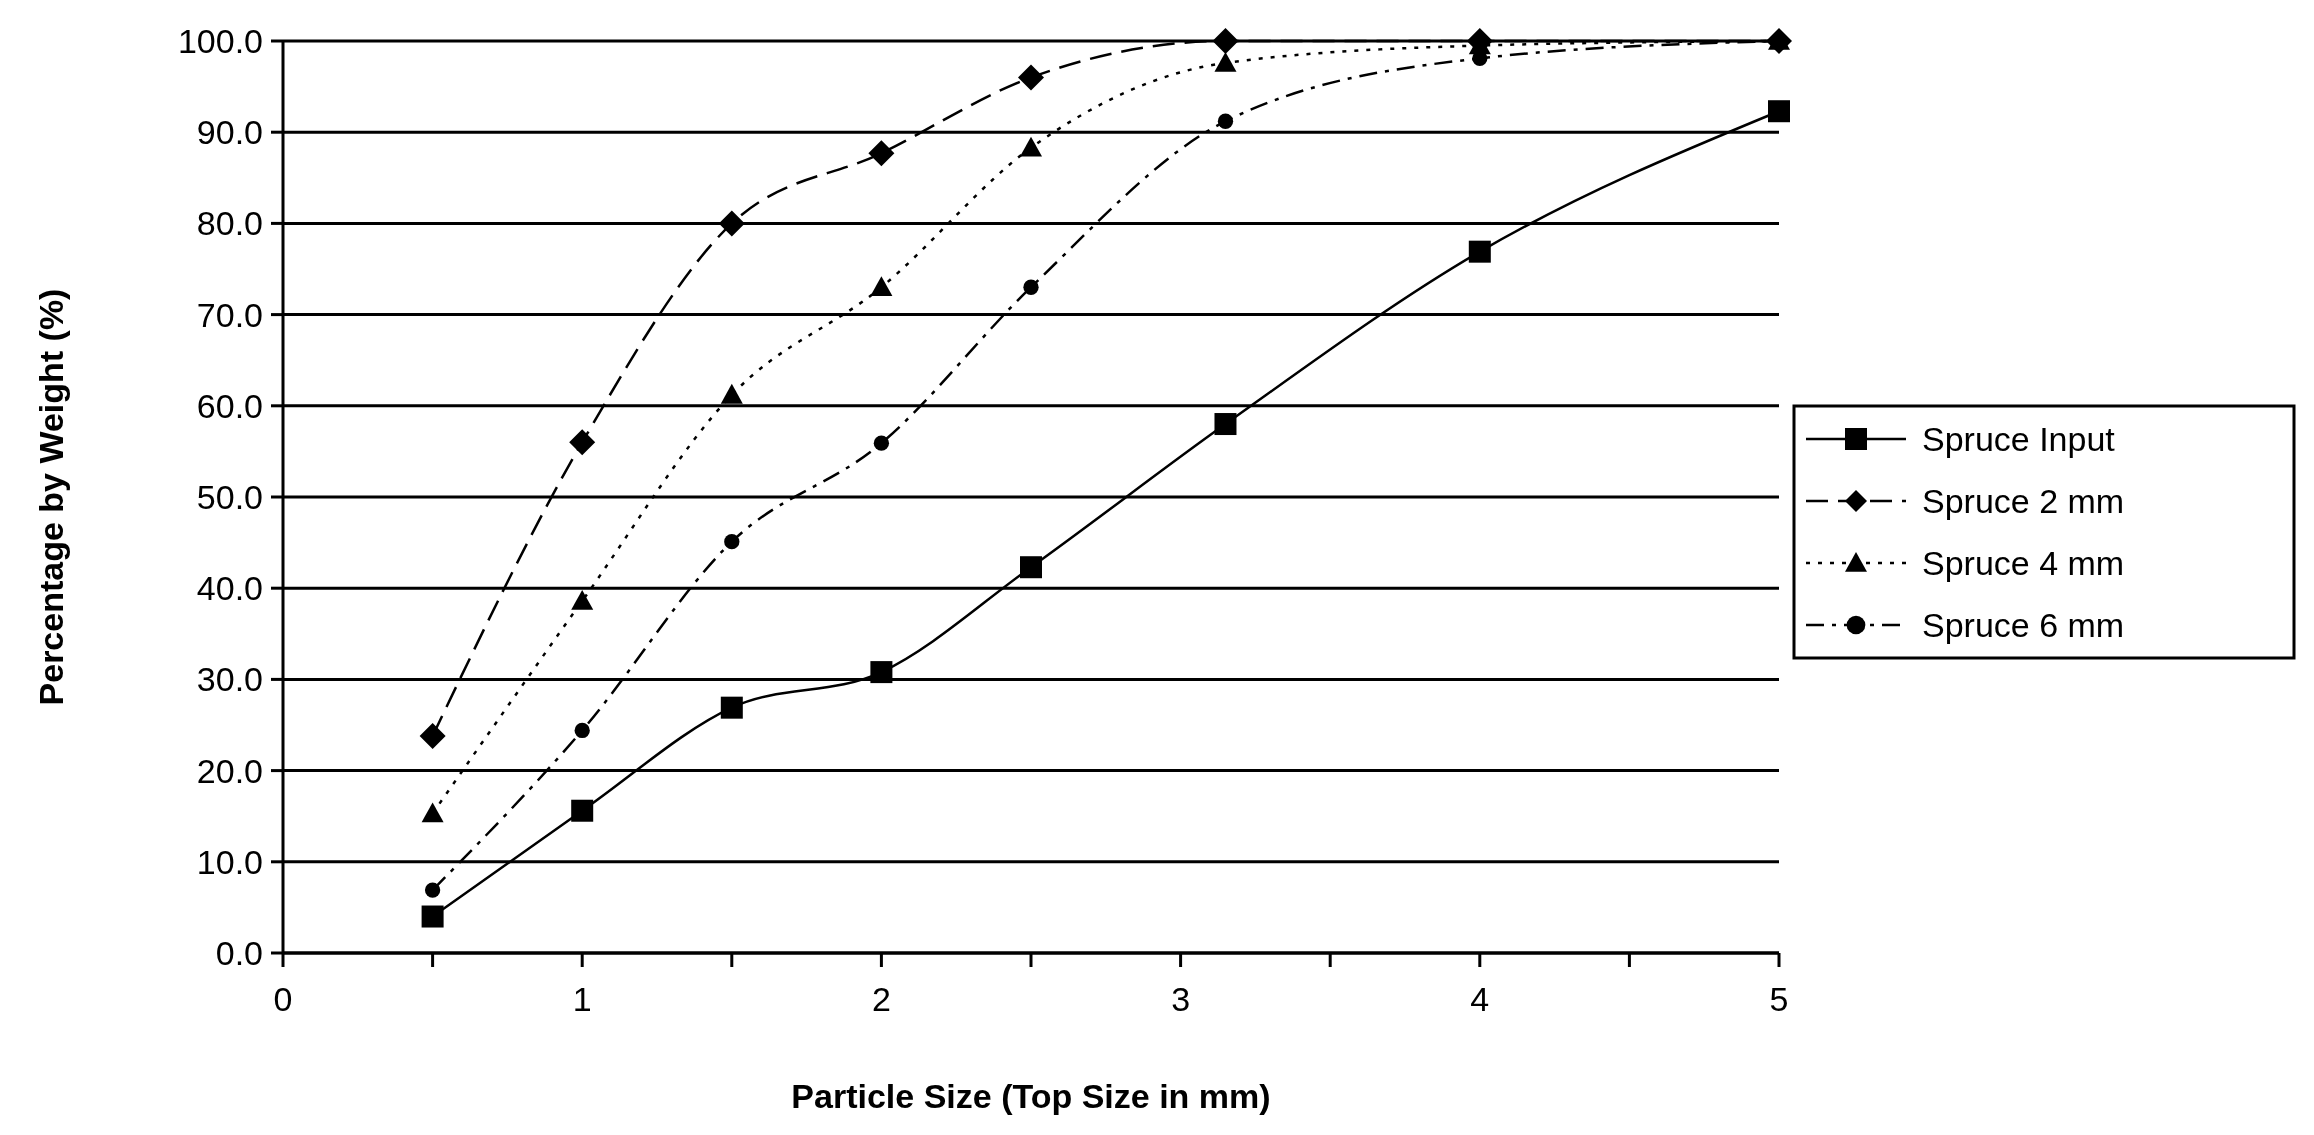  I want to click on y-tick-label: 40.0, so click(229, 588).